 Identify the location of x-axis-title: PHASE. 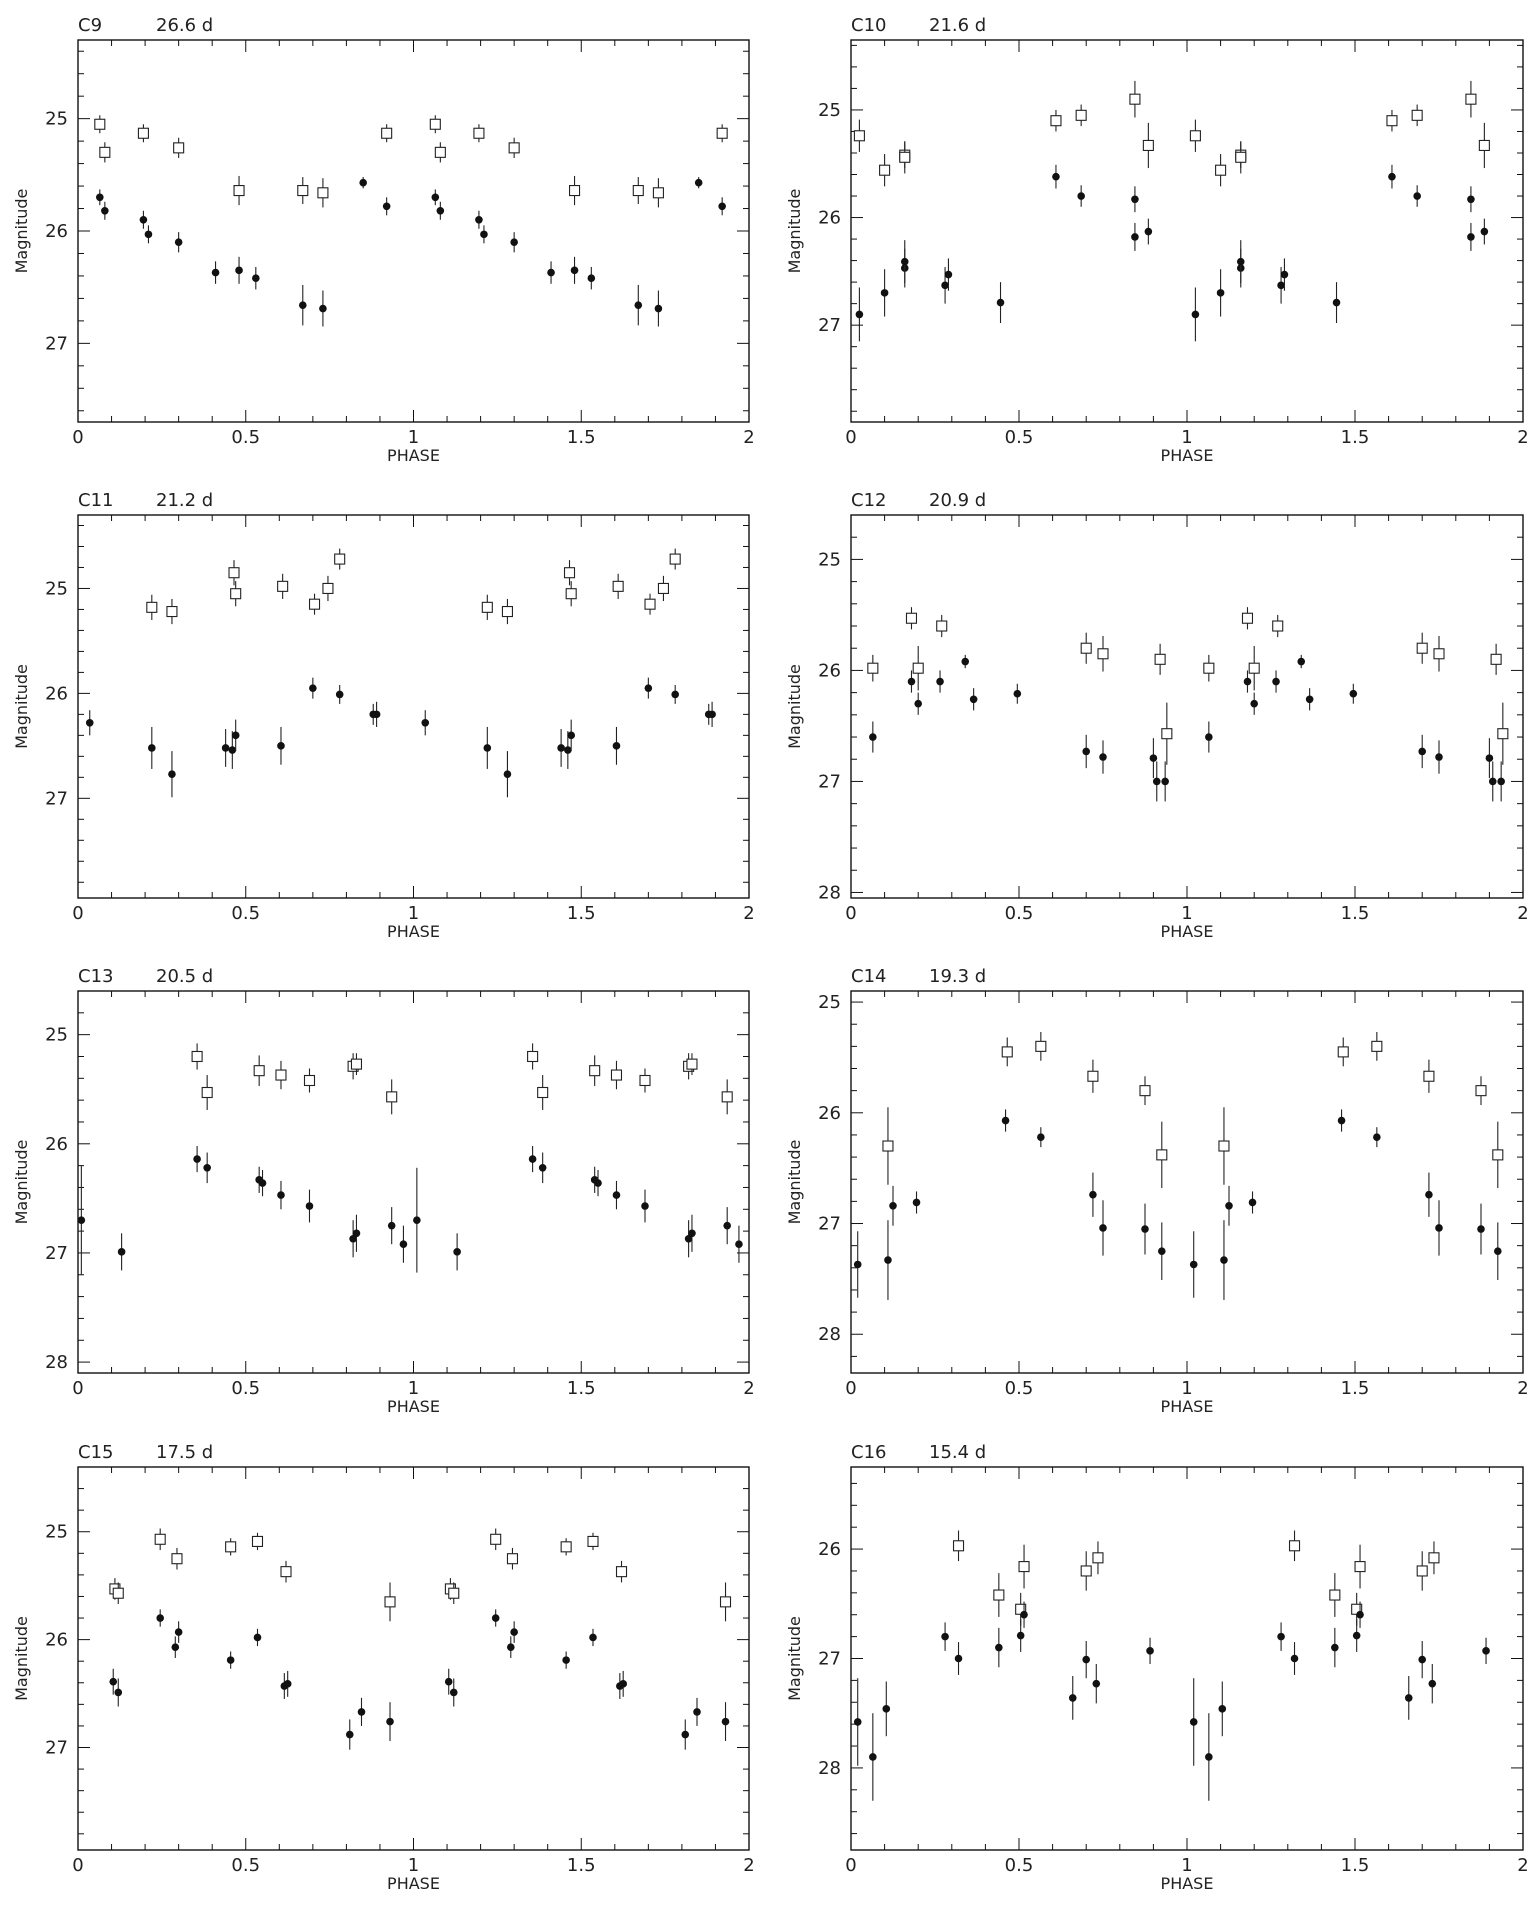
(413, 455).